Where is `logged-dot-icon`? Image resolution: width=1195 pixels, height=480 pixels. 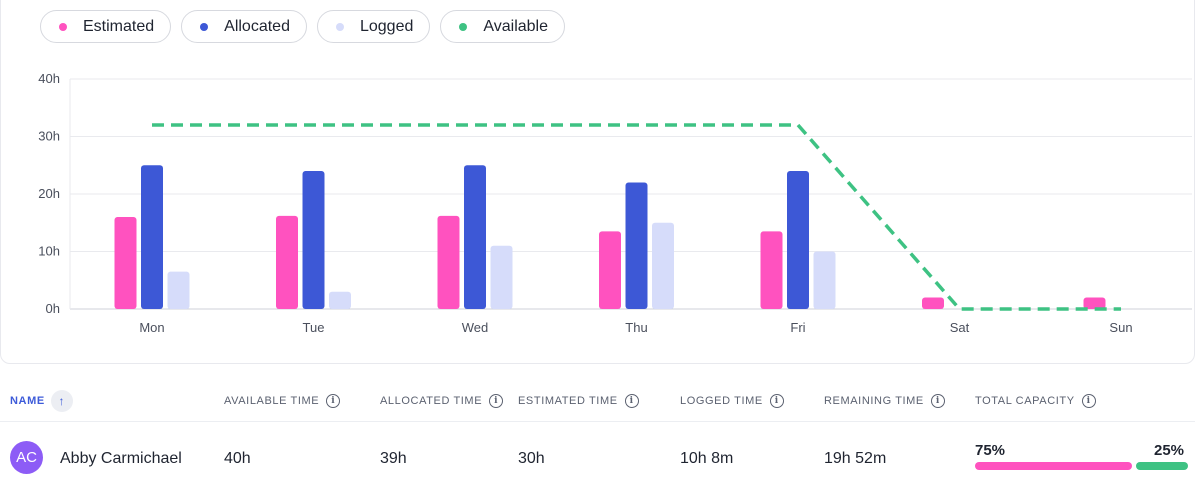 logged-dot-icon is located at coordinates (339, 26).